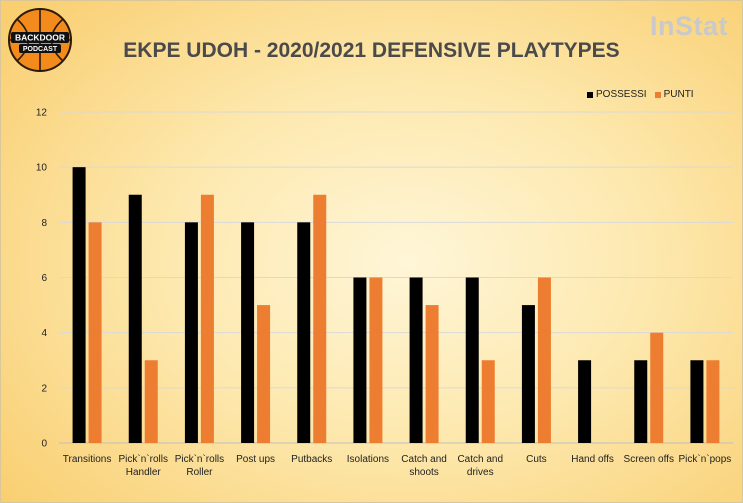 Image resolution: width=743 pixels, height=503 pixels. I want to click on x-tick-label: Catch and shoots, so click(424, 466).